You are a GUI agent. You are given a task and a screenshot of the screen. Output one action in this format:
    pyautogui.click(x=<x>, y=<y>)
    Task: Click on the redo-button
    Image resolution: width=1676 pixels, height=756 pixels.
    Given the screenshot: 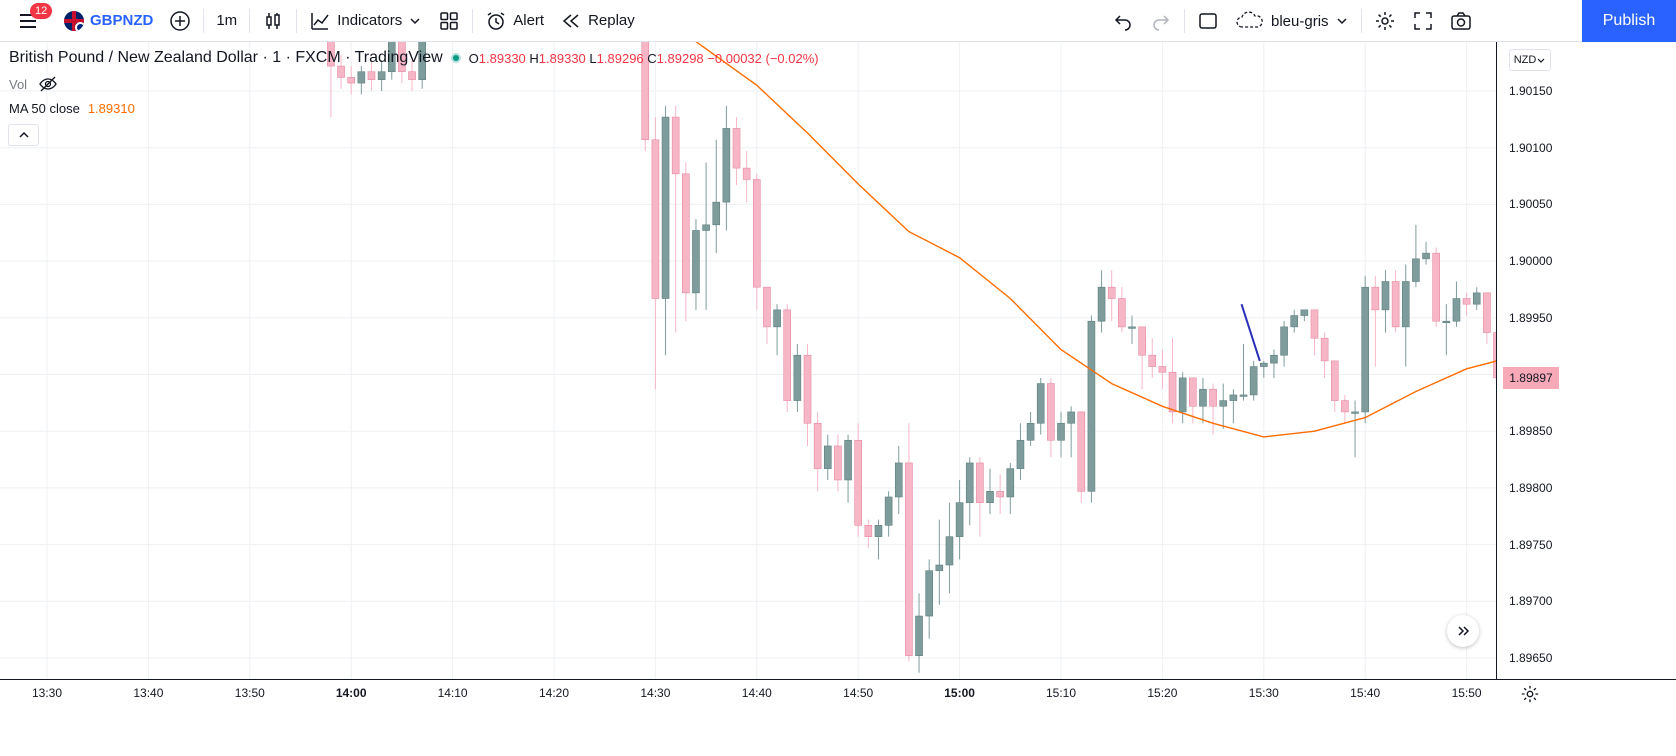 What is the action you would take?
    pyautogui.click(x=1161, y=21)
    